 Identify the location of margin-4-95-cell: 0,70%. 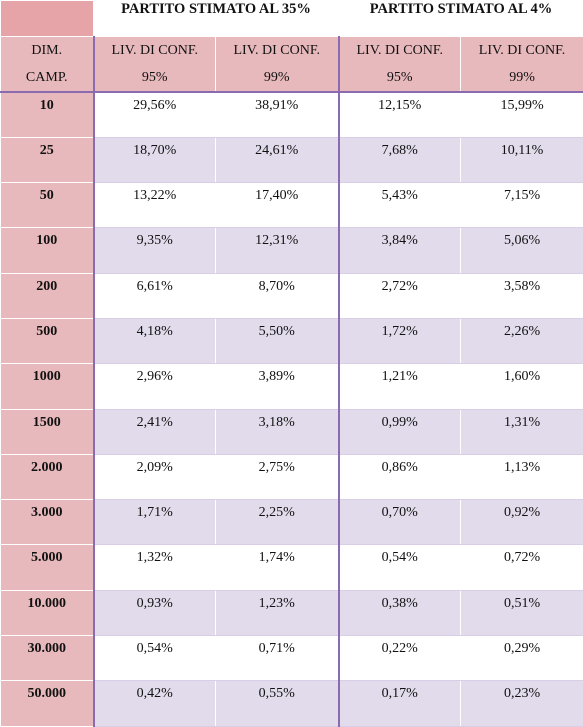
(400, 522).